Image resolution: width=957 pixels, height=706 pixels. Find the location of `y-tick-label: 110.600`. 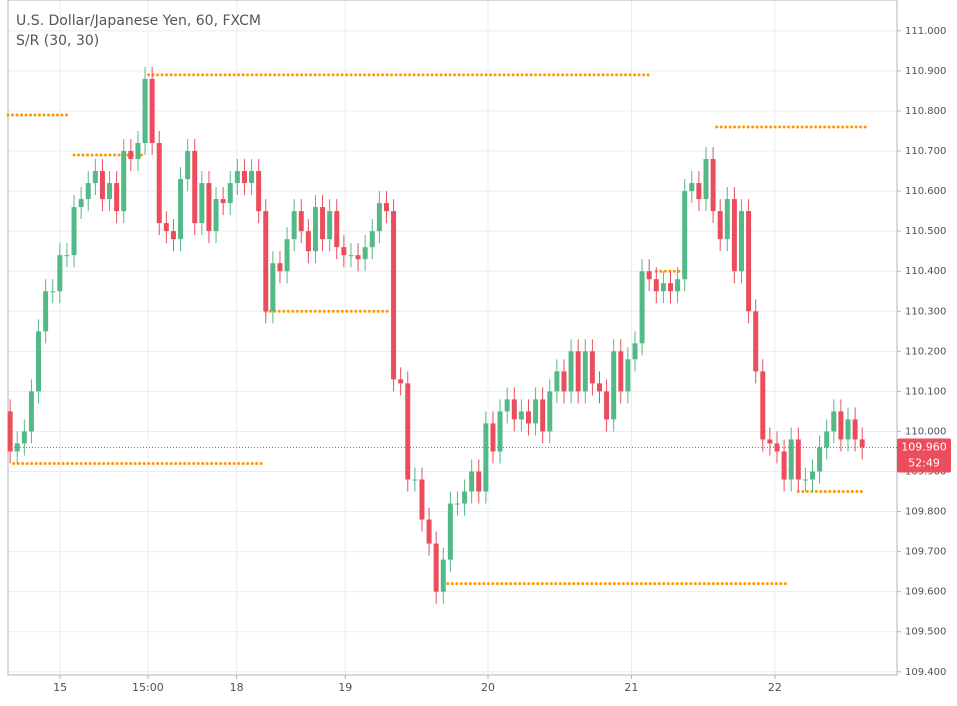

y-tick-label: 110.600 is located at coordinates (925, 191).